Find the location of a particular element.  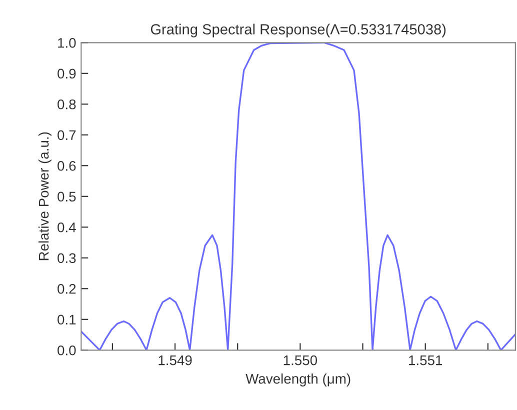

x-axis-title: Wavelength (μm) is located at coordinates (298, 380).